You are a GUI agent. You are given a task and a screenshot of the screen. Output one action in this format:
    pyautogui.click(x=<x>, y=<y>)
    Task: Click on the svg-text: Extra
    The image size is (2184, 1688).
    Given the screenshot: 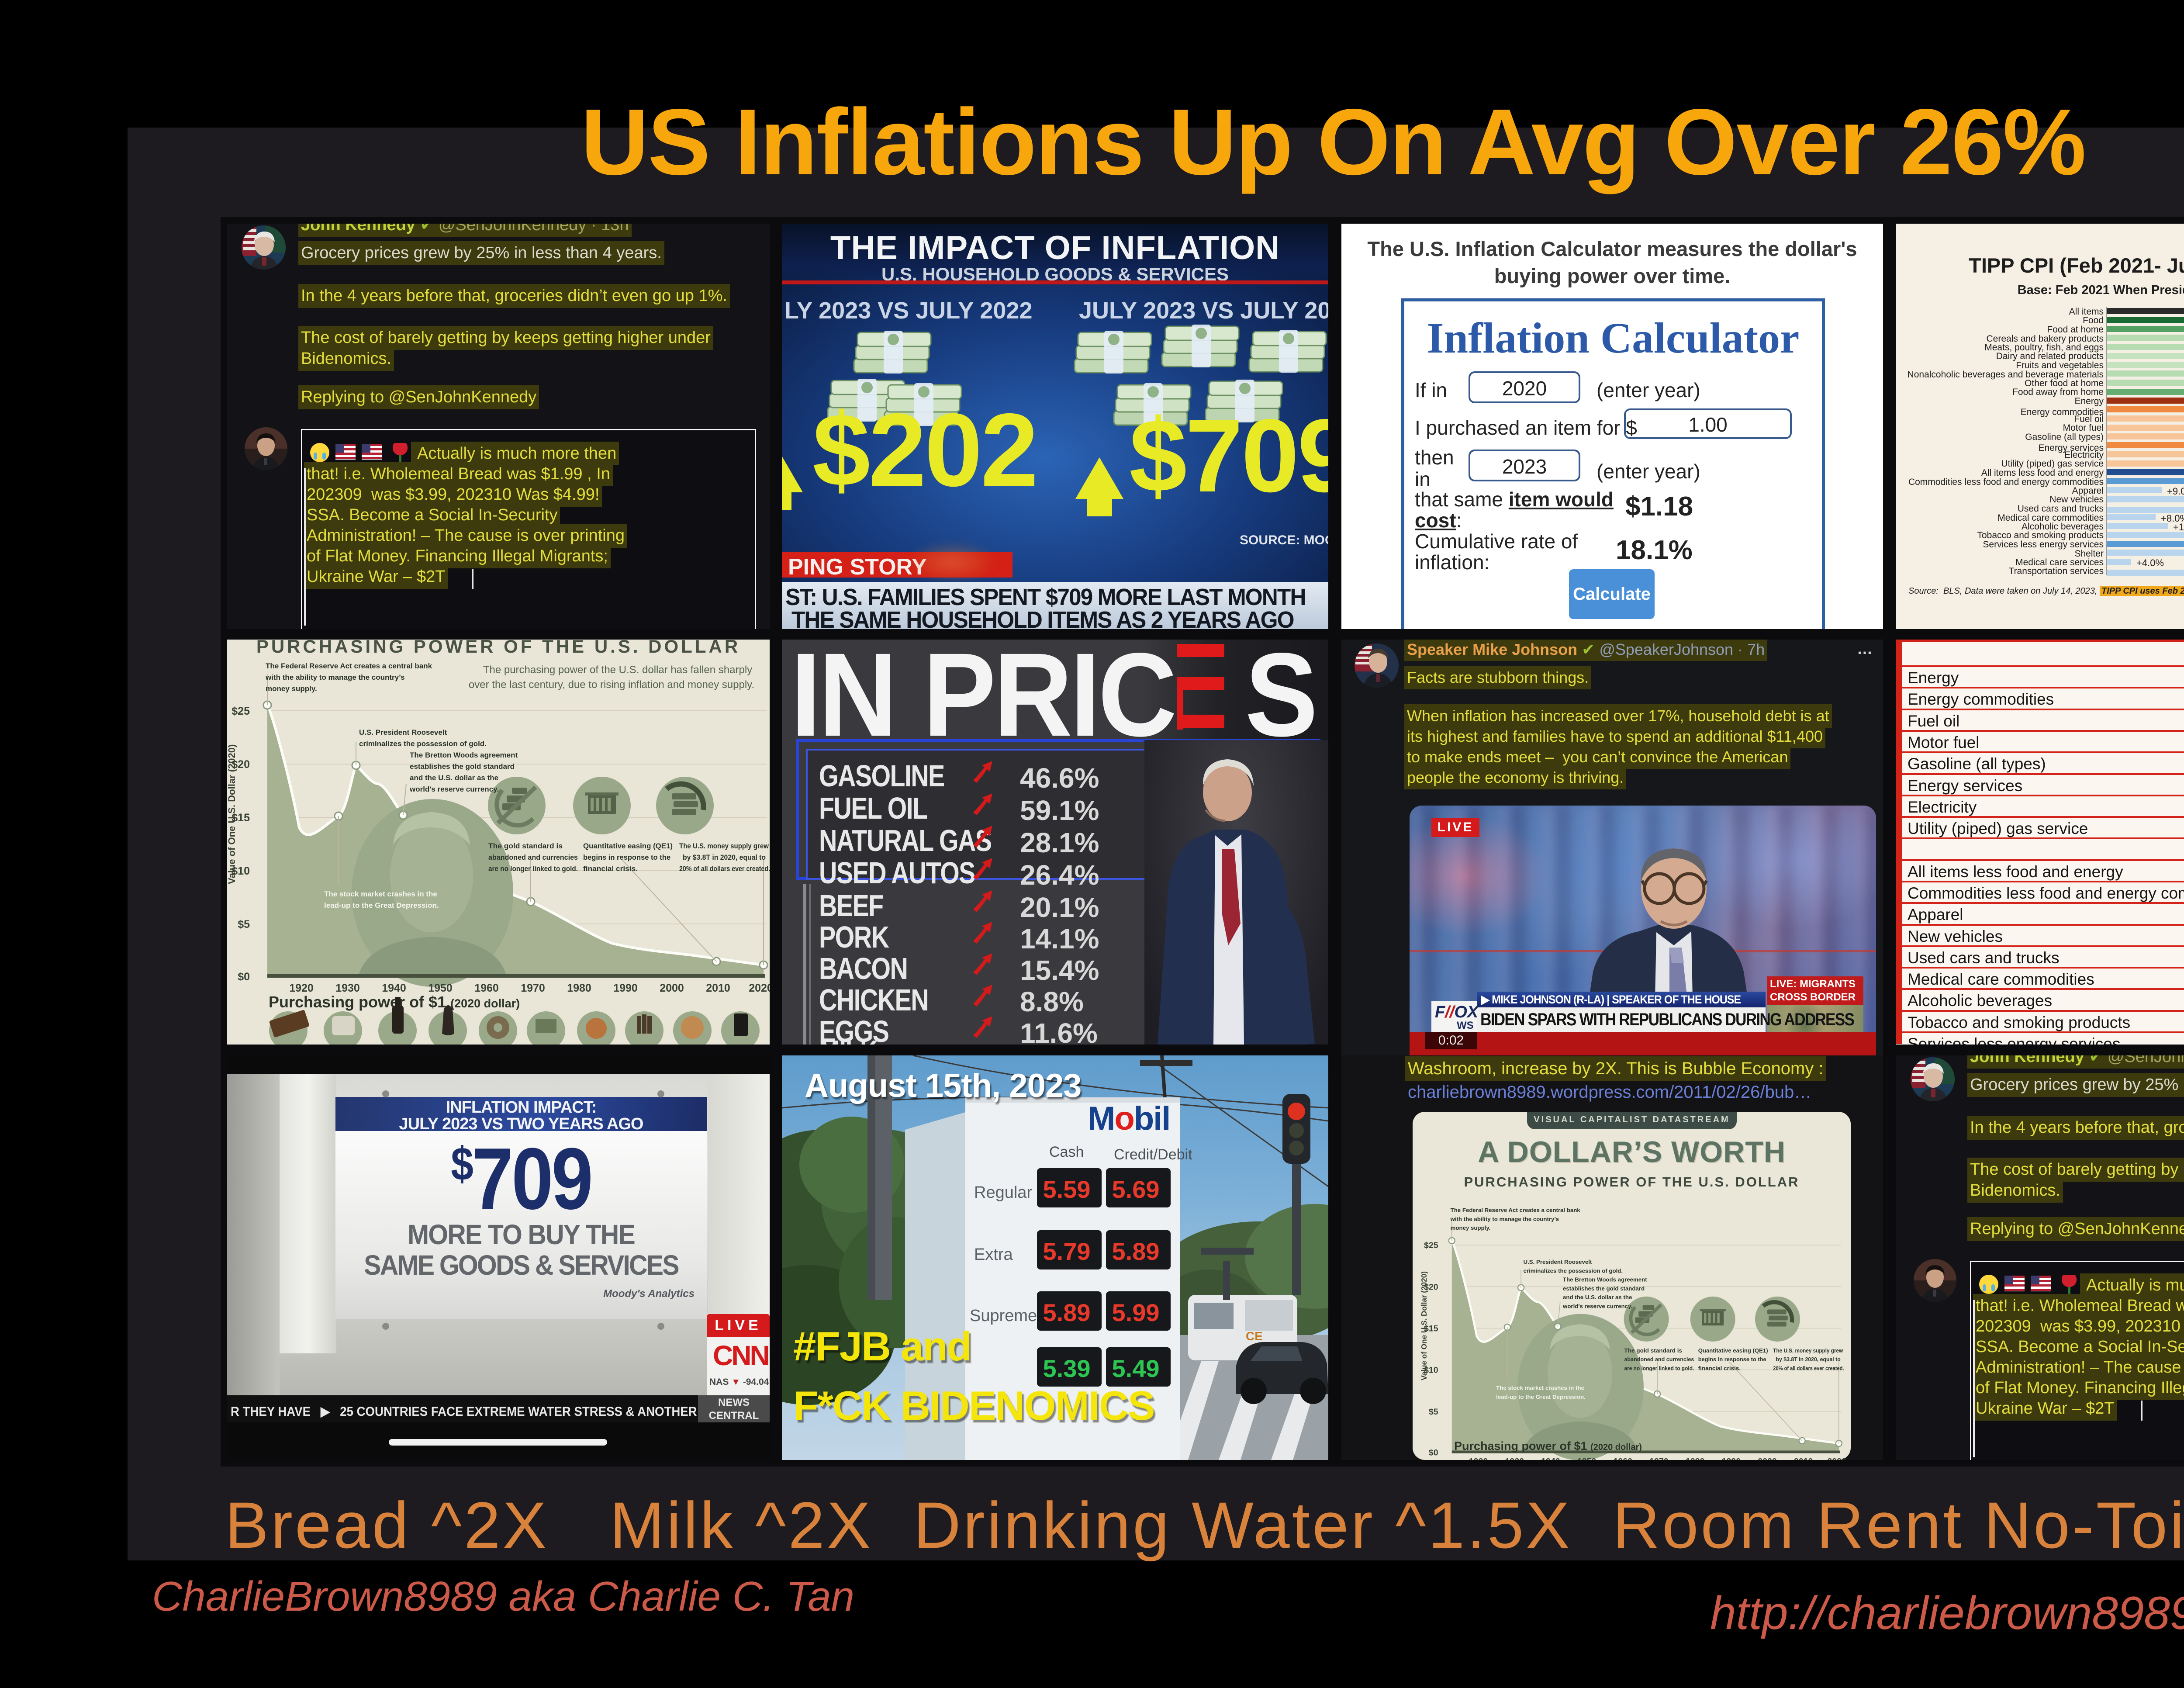 What is the action you would take?
    pyautogui.click(x=994, y=1254)
    